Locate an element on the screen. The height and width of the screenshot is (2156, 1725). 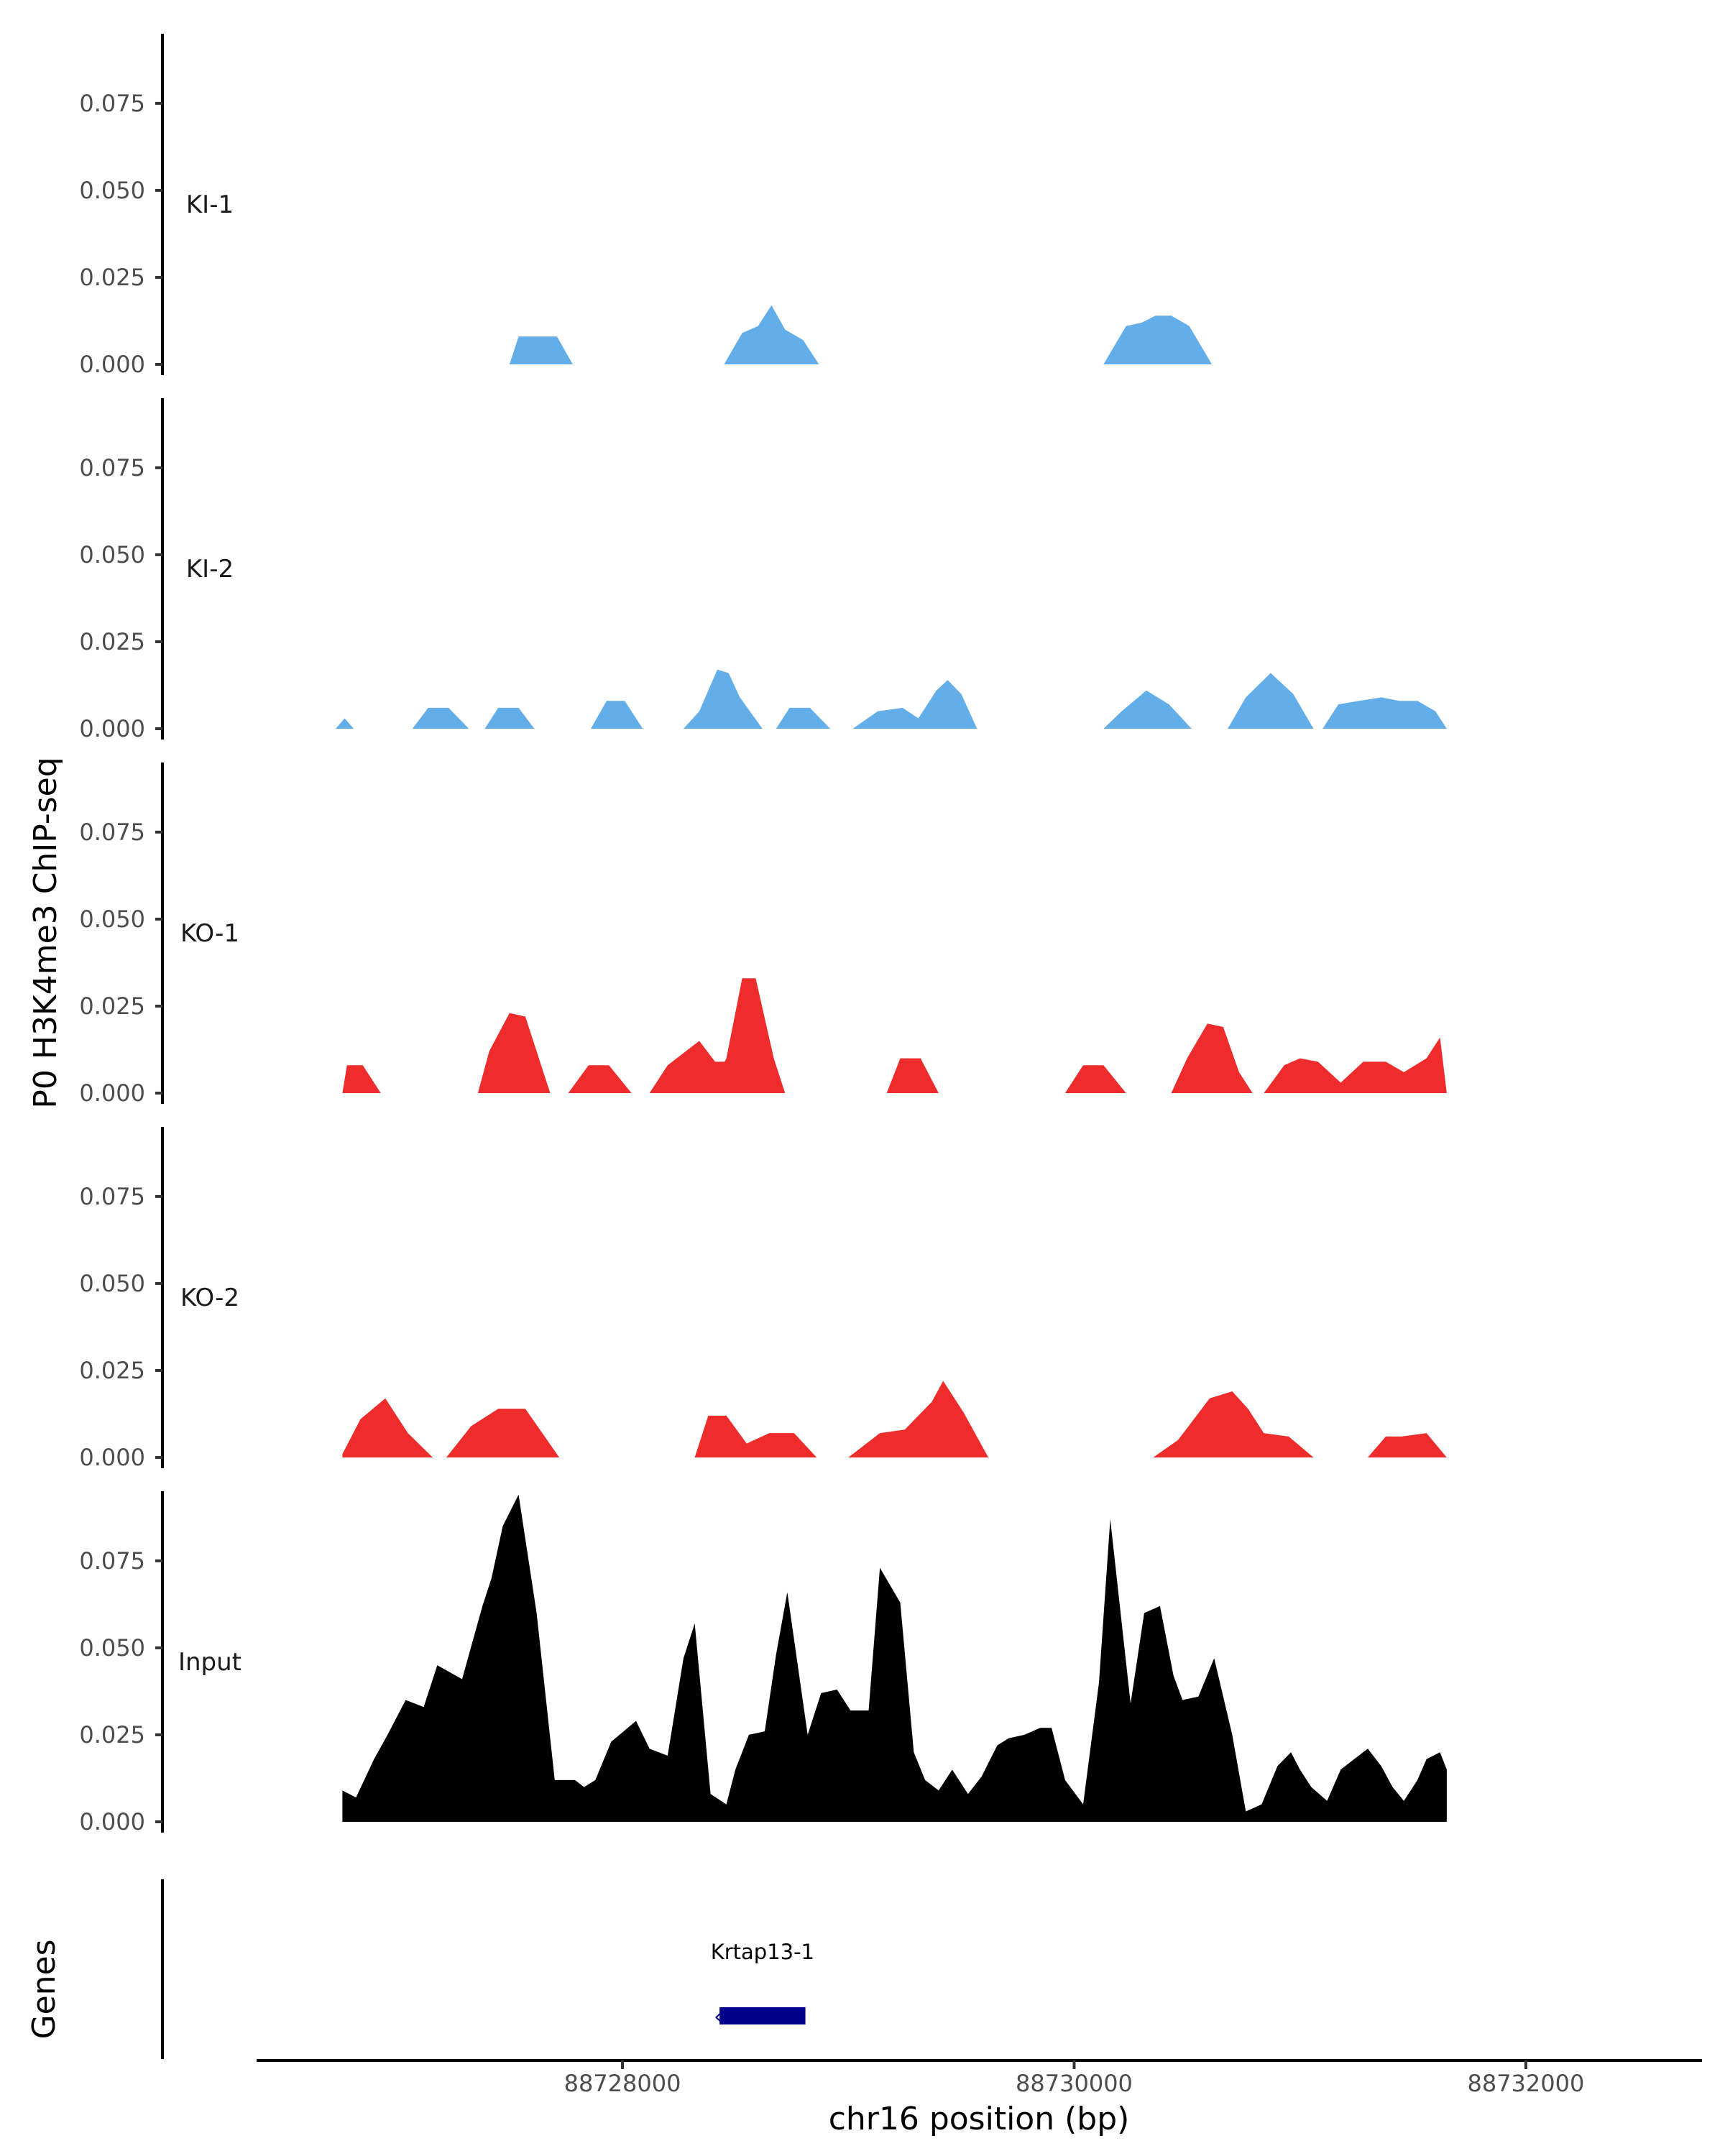
panel-ki-1: 0.000 0.025 0.050 0.075 KI-1 is located at coordinates (646, 206).